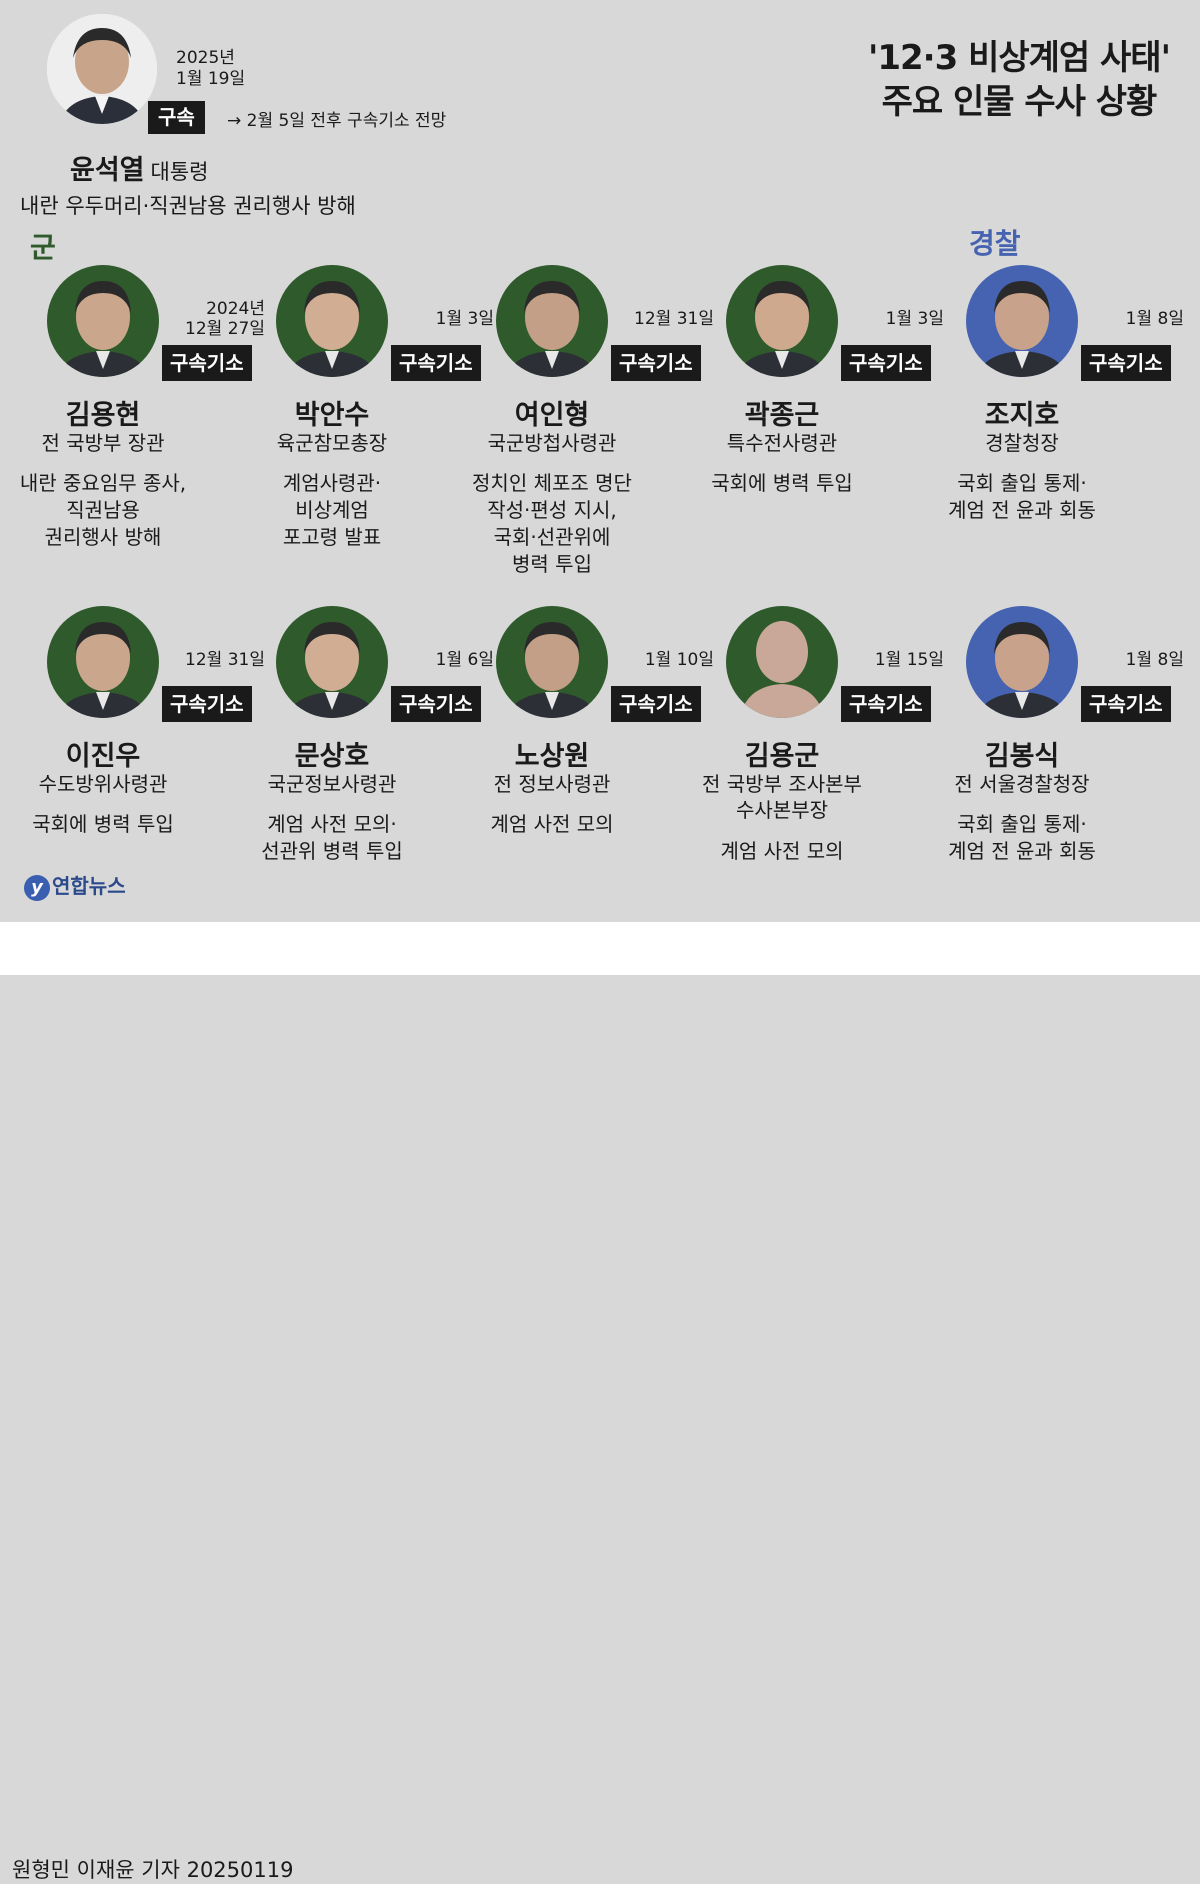 Image resolution: width=1200 pixels, height=1884 pixels. Describe the element at coordinates (235, 309) in the screenshot. I see `person-date-line: 2024년` at that location.